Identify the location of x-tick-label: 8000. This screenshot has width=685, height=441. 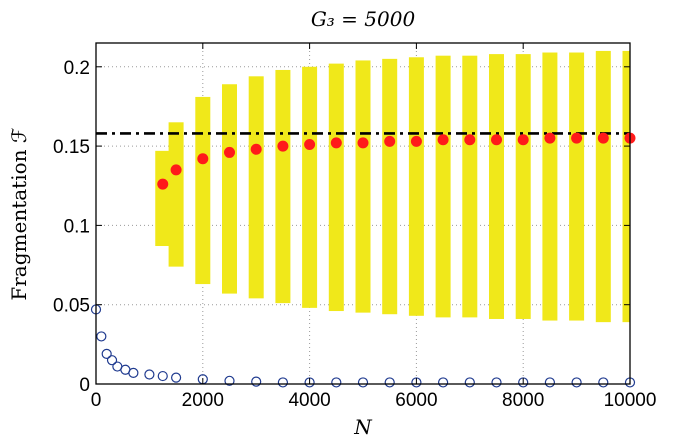
(523, 400).